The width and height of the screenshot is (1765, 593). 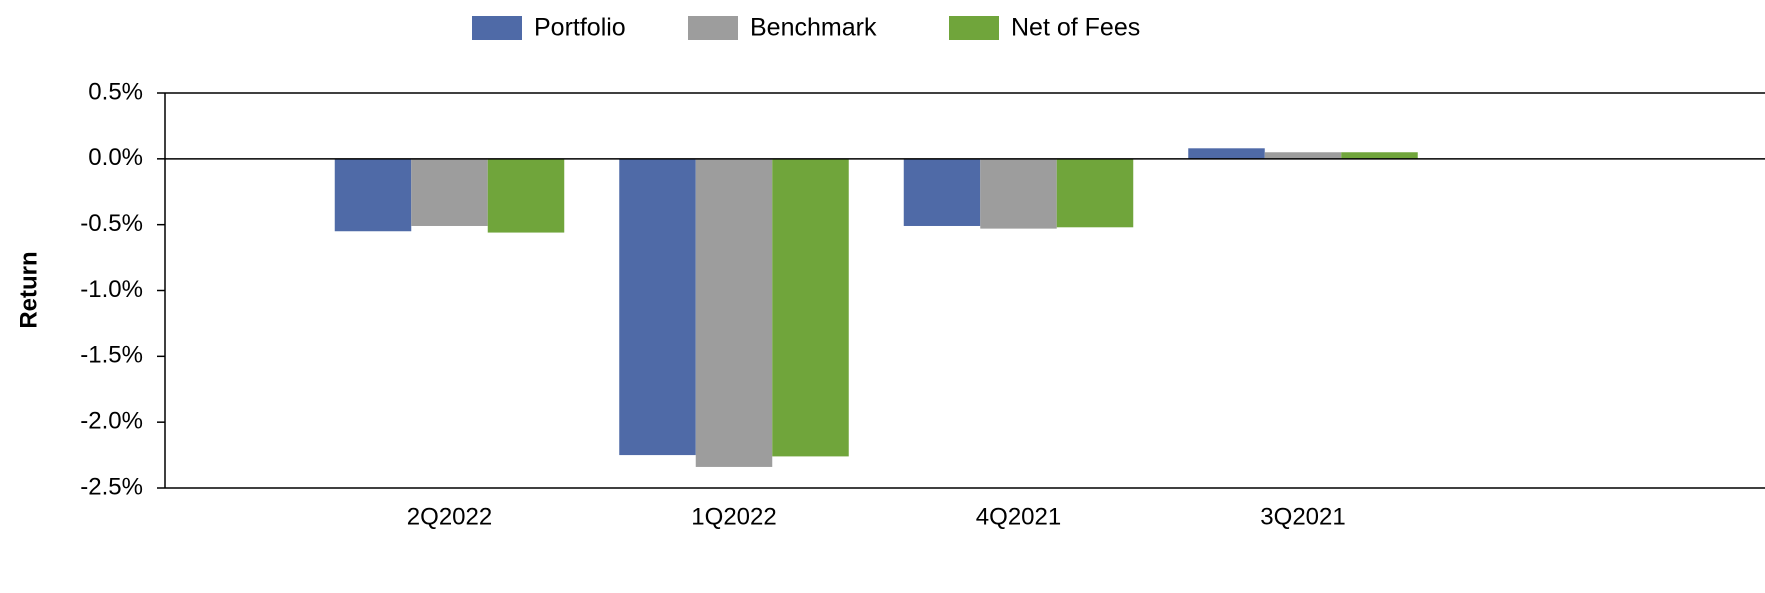 I want to click on y-tick-label: -0.5%, so click(x=111, y=223).